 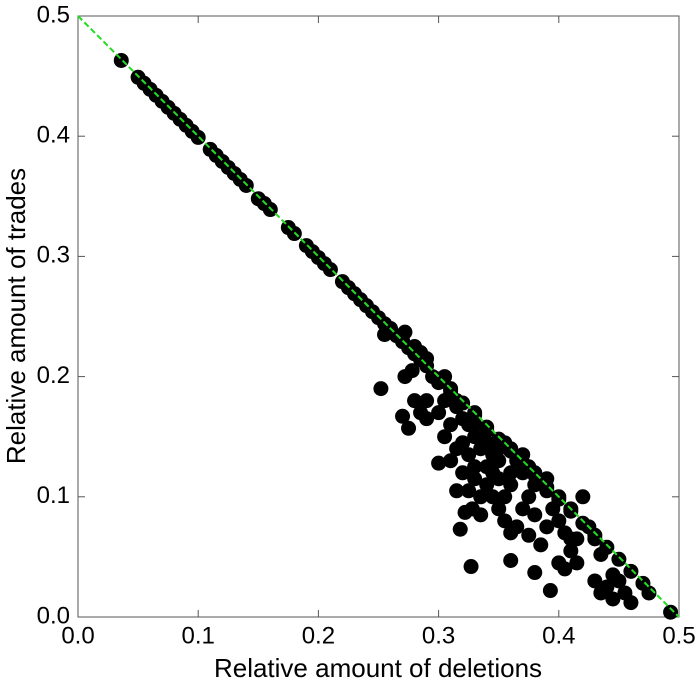 What do you see at coordinates (53, 375) in the screenshot?
I see `y-tick-label: 0.2` at bounding box center [53, 375].